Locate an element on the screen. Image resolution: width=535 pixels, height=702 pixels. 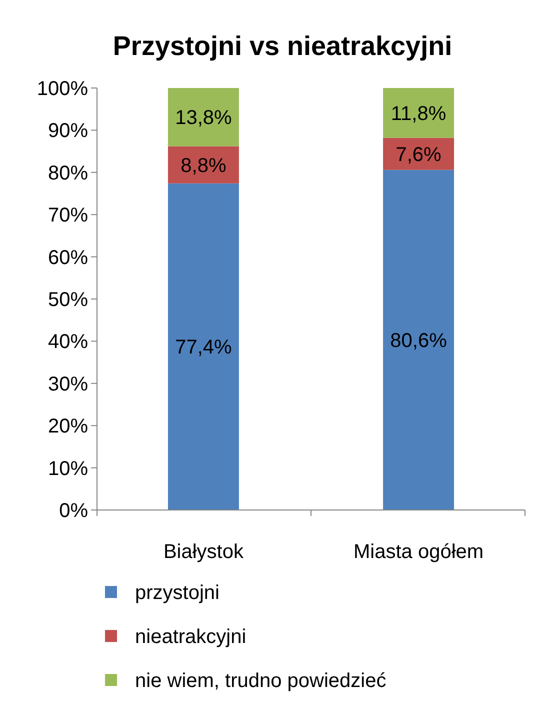
y-tick-label: 10% is located at coordinates (68, 469).